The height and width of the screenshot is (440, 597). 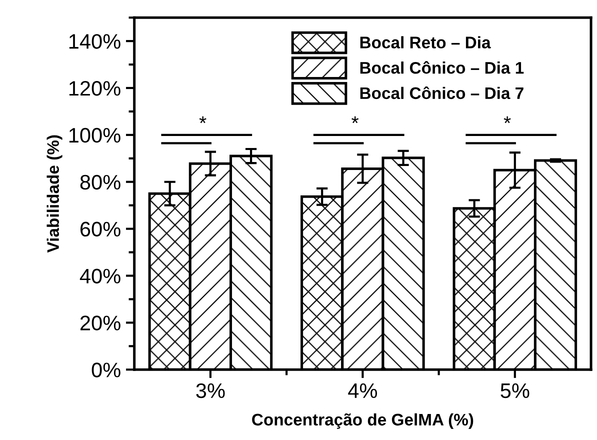 I want to click on y-tick-label: 140%, so click(x=94, y=41).